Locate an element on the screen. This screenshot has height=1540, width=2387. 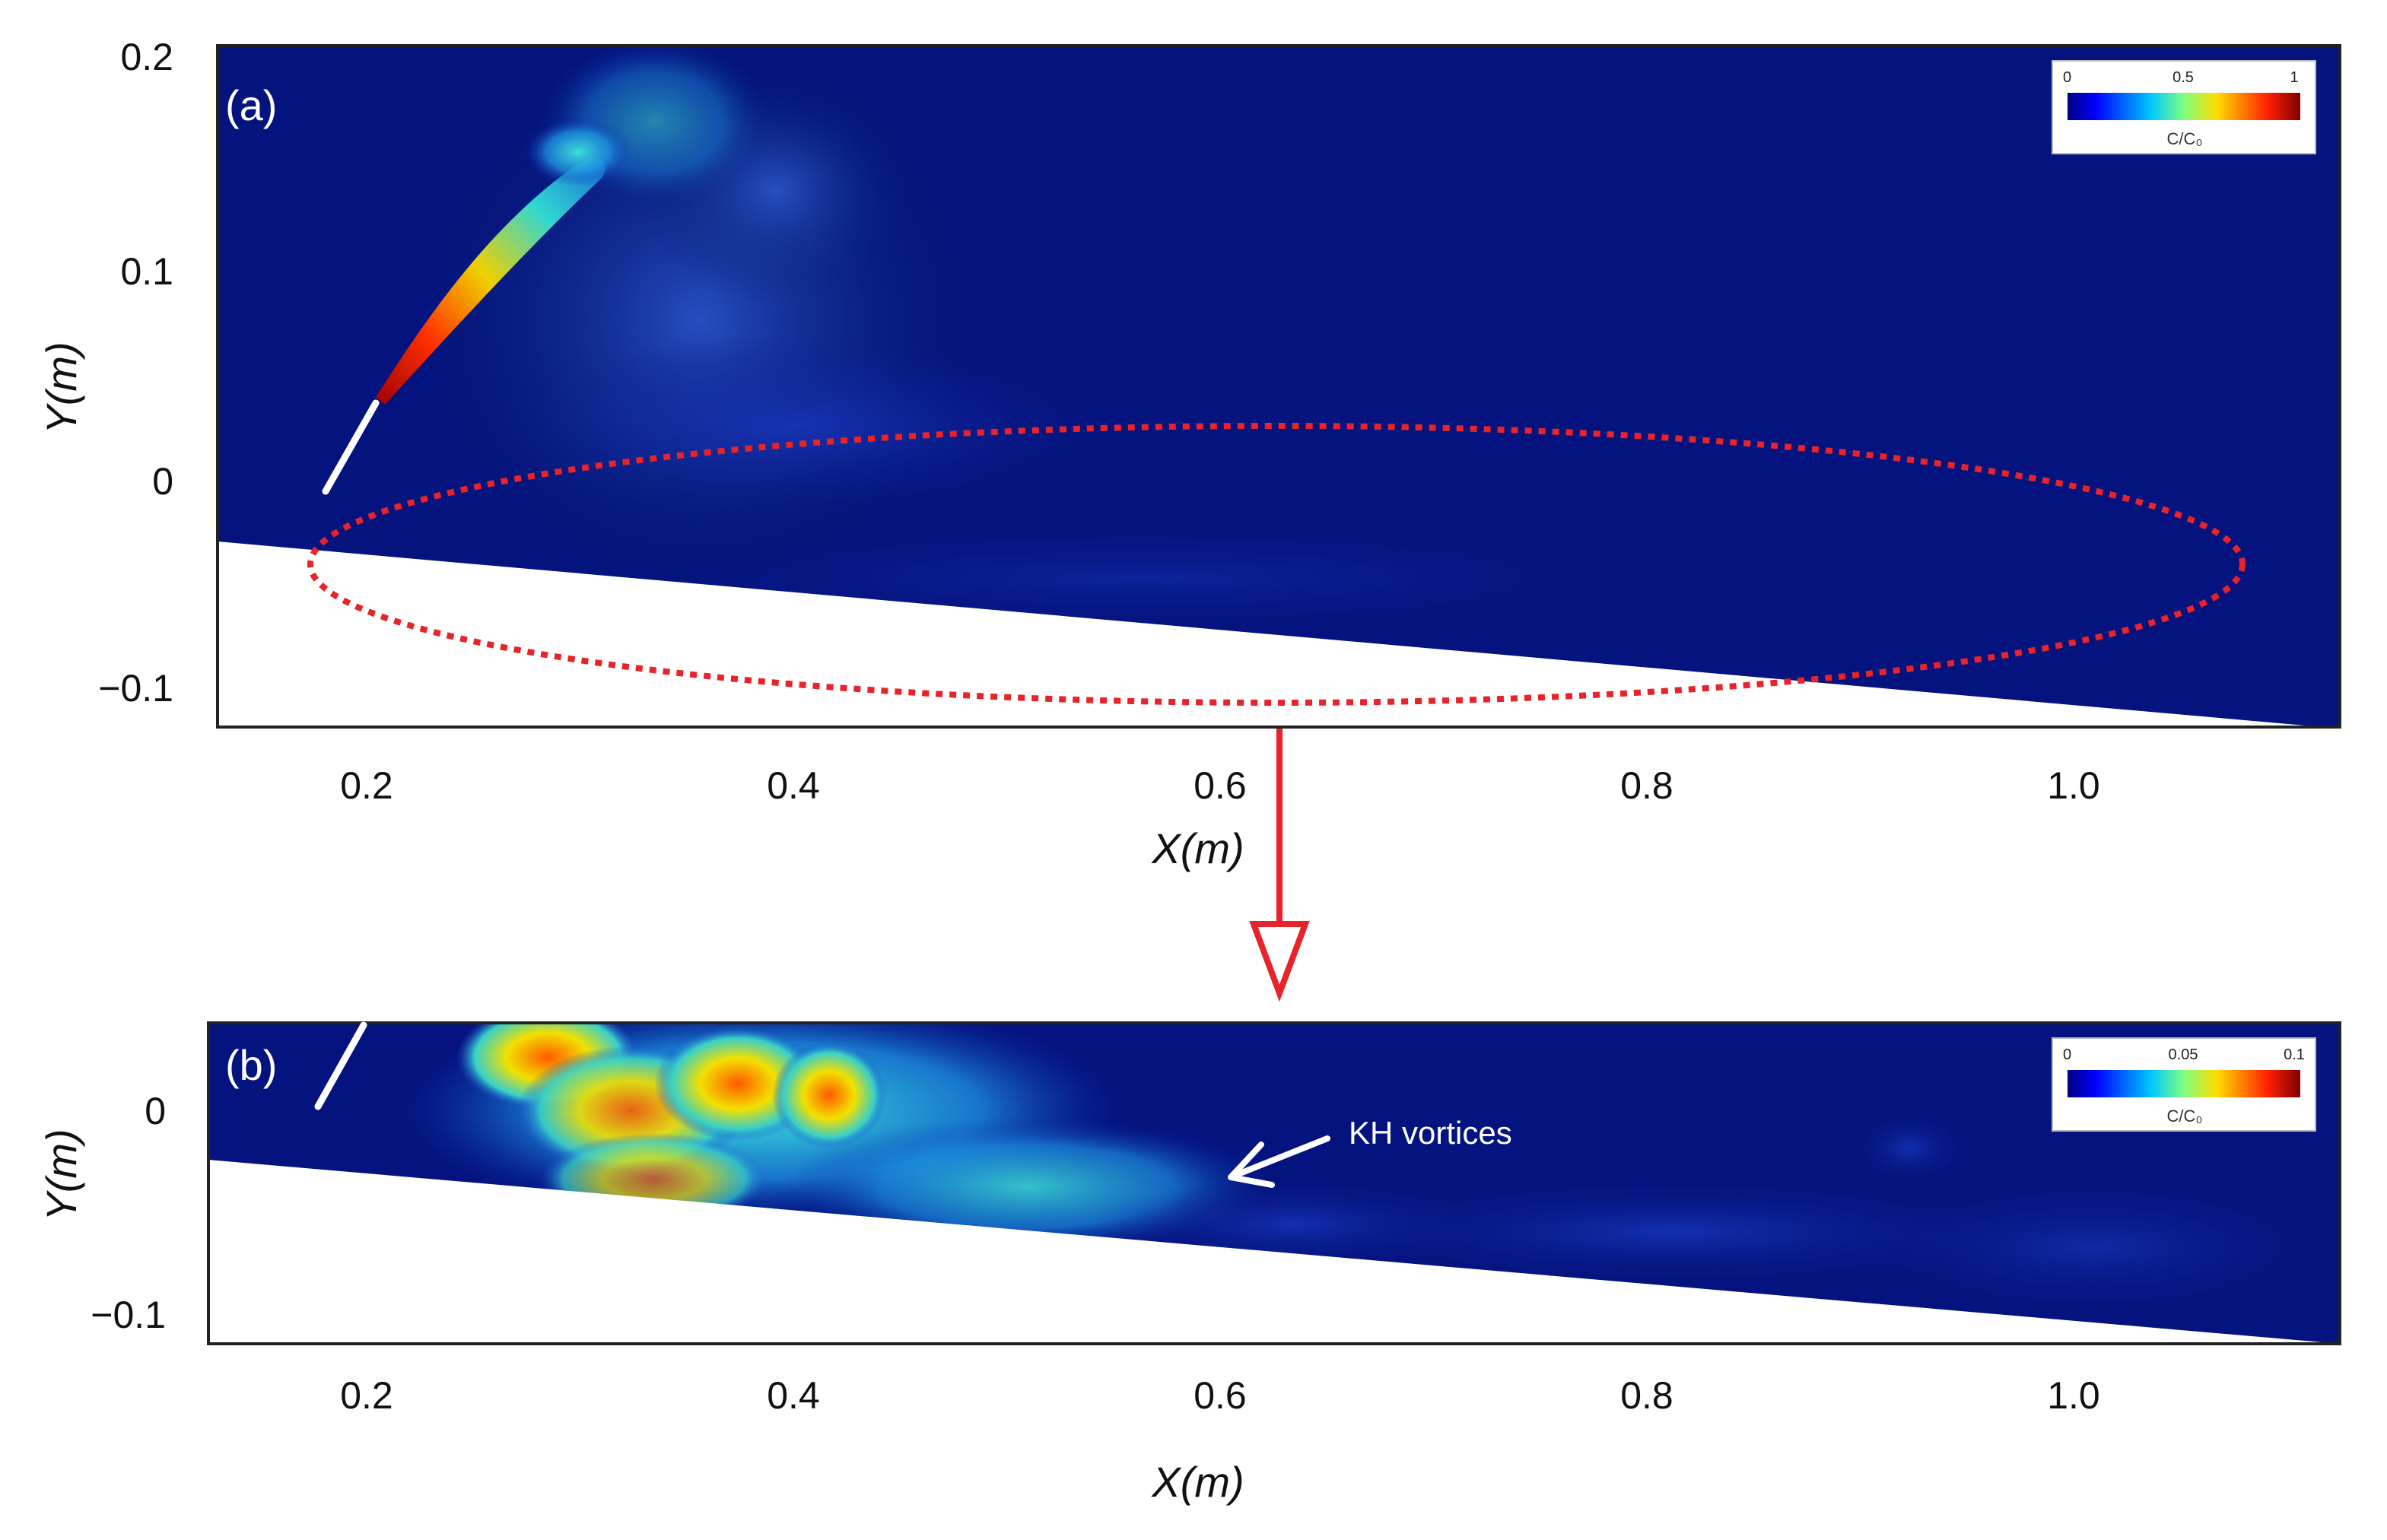
panel-a-colorbar-label: C/C₀ is located at coordinates (2184, 138).